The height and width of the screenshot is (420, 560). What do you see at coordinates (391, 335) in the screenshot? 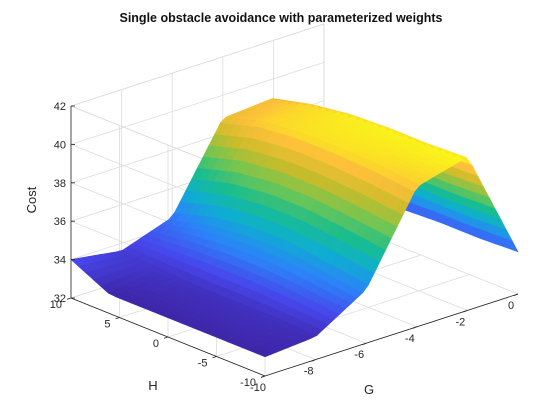
I see `g-axis-line` at bounding box center [391, 335].